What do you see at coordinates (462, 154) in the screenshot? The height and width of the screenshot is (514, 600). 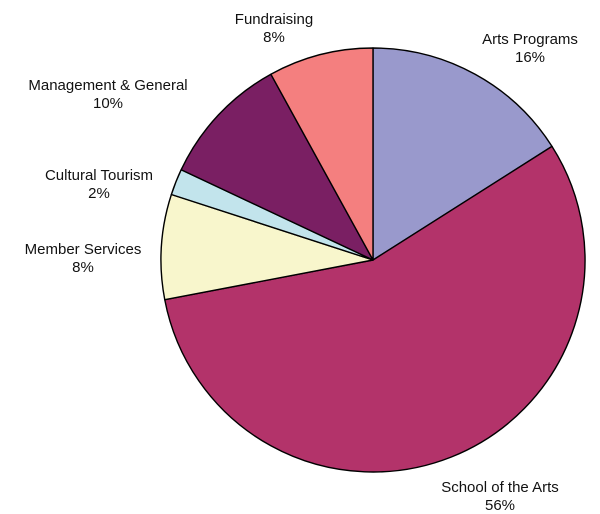 I see `pie-slice-arts-programs` at bounding box center [462, 154].